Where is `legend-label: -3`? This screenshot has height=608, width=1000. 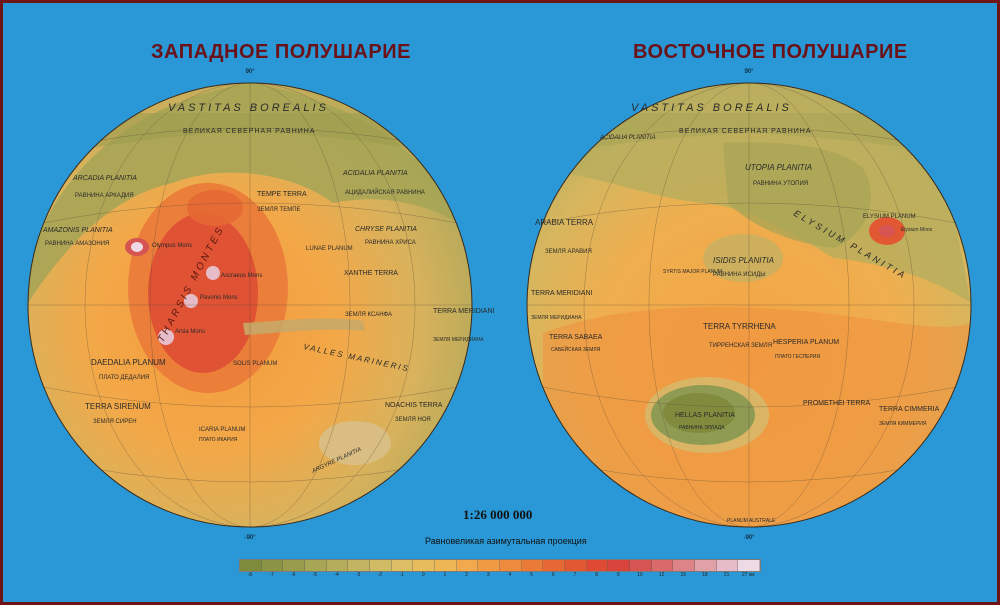 legend-label: -3 is located at coordinates (358, 575).